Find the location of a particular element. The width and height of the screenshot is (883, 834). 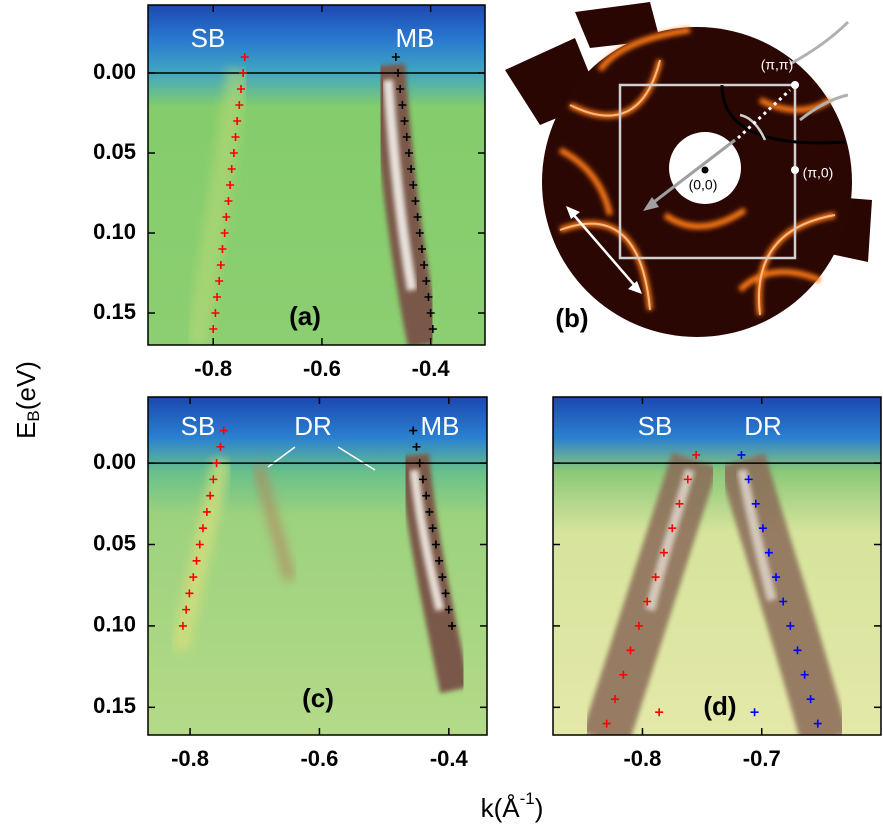

y-axis-label: EB(eV) is located at coordinates (27, 400).